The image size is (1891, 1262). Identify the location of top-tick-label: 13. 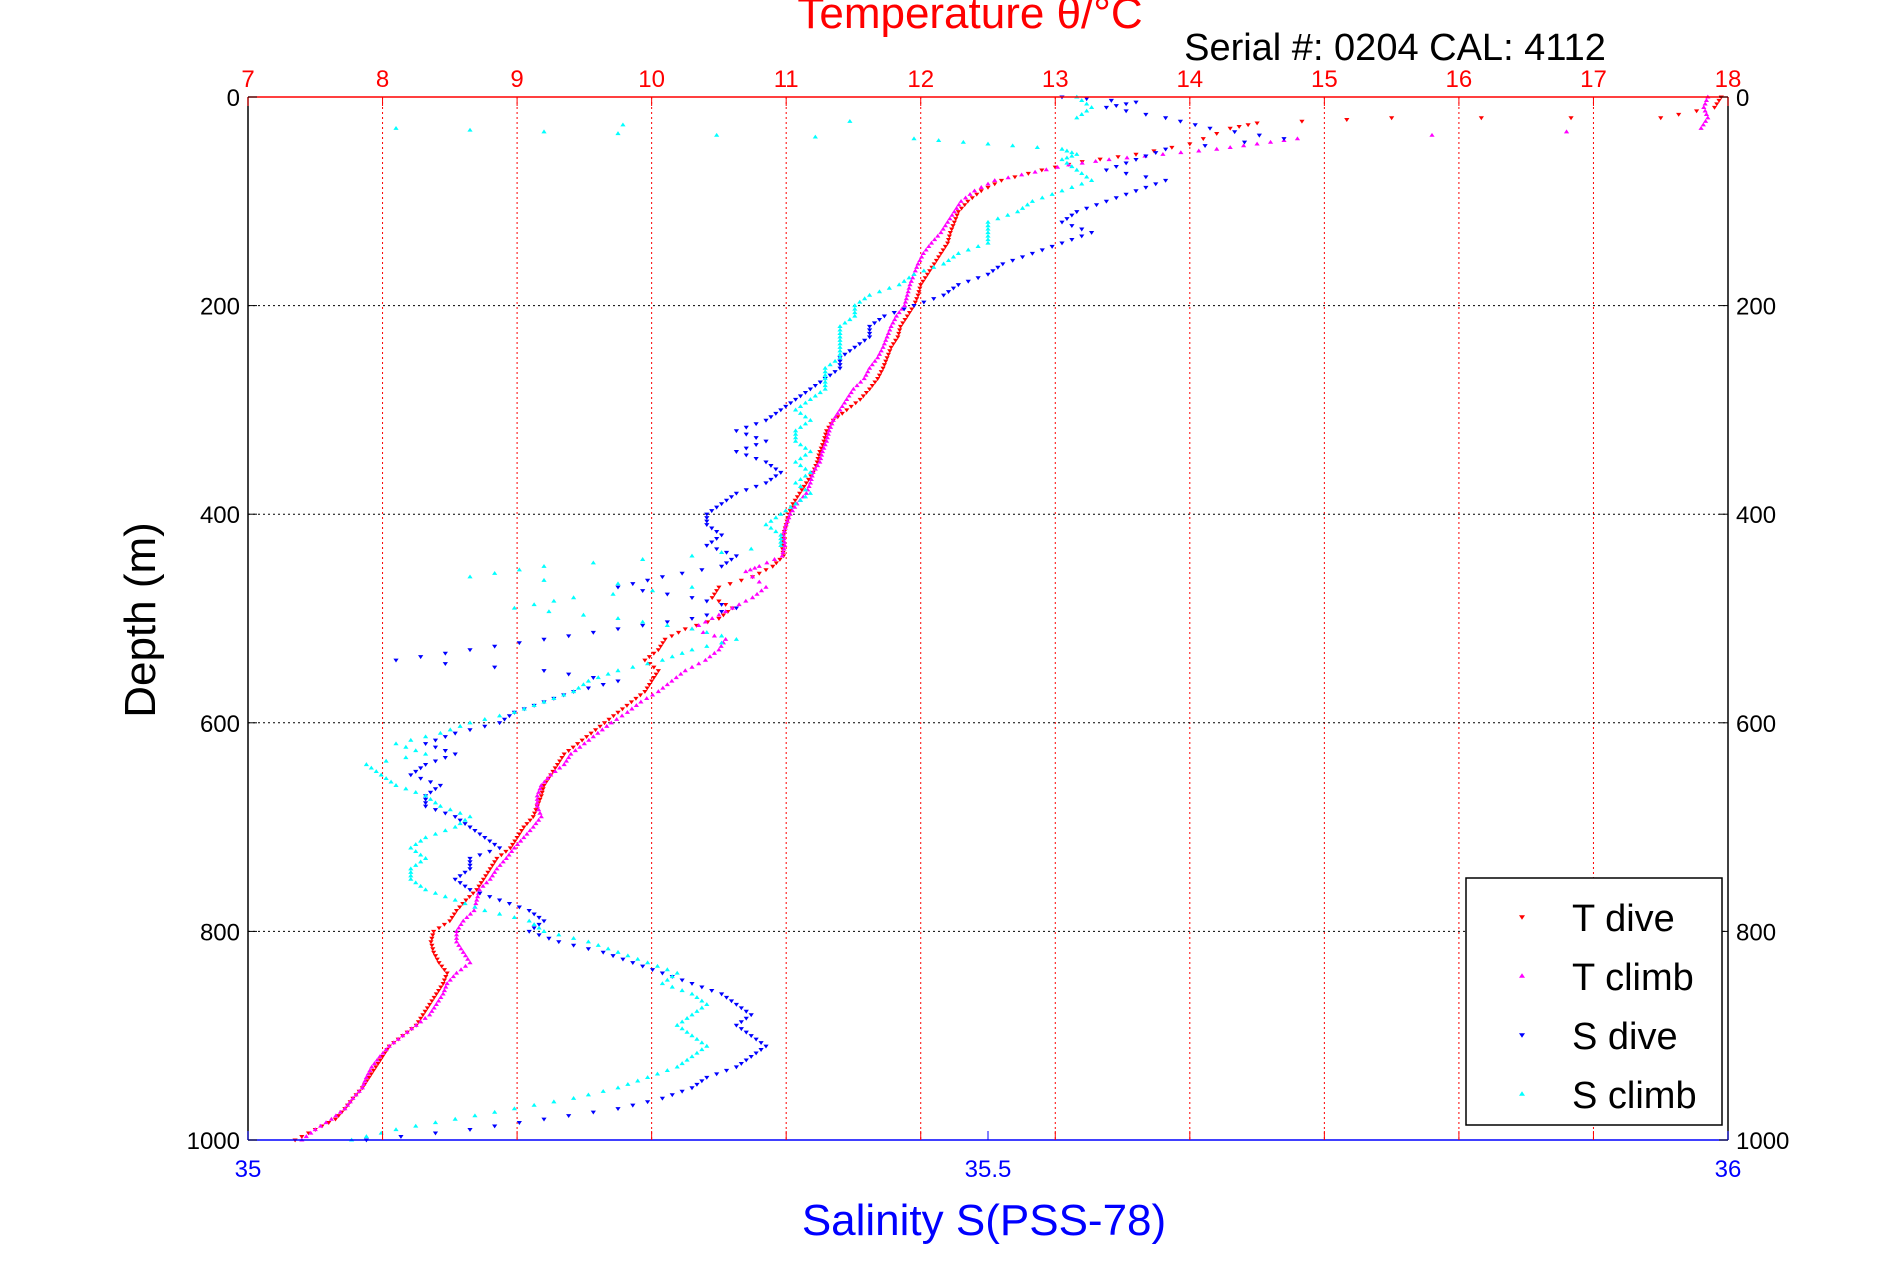
(1055, 79).